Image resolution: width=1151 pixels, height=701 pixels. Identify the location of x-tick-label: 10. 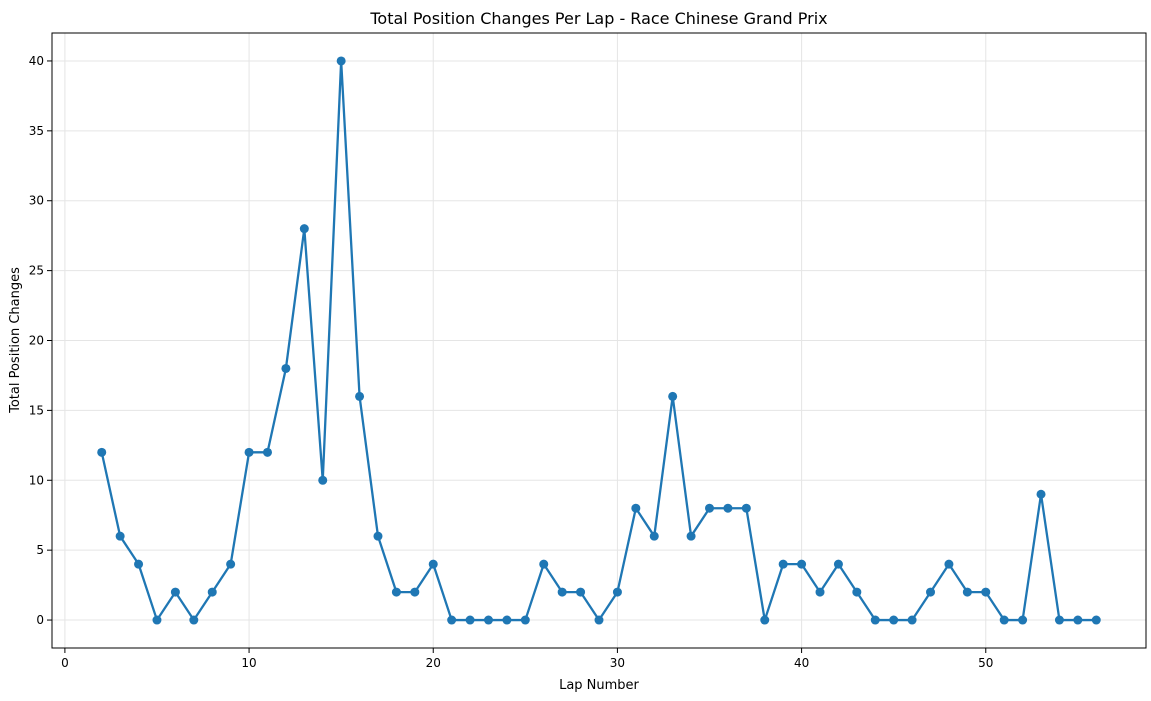
(248, 663).